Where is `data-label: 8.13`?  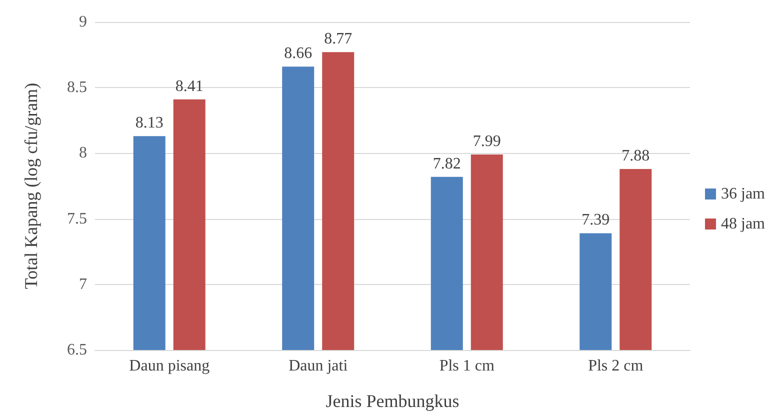
data-label: 8.13 is located at coordinates (149, 123).